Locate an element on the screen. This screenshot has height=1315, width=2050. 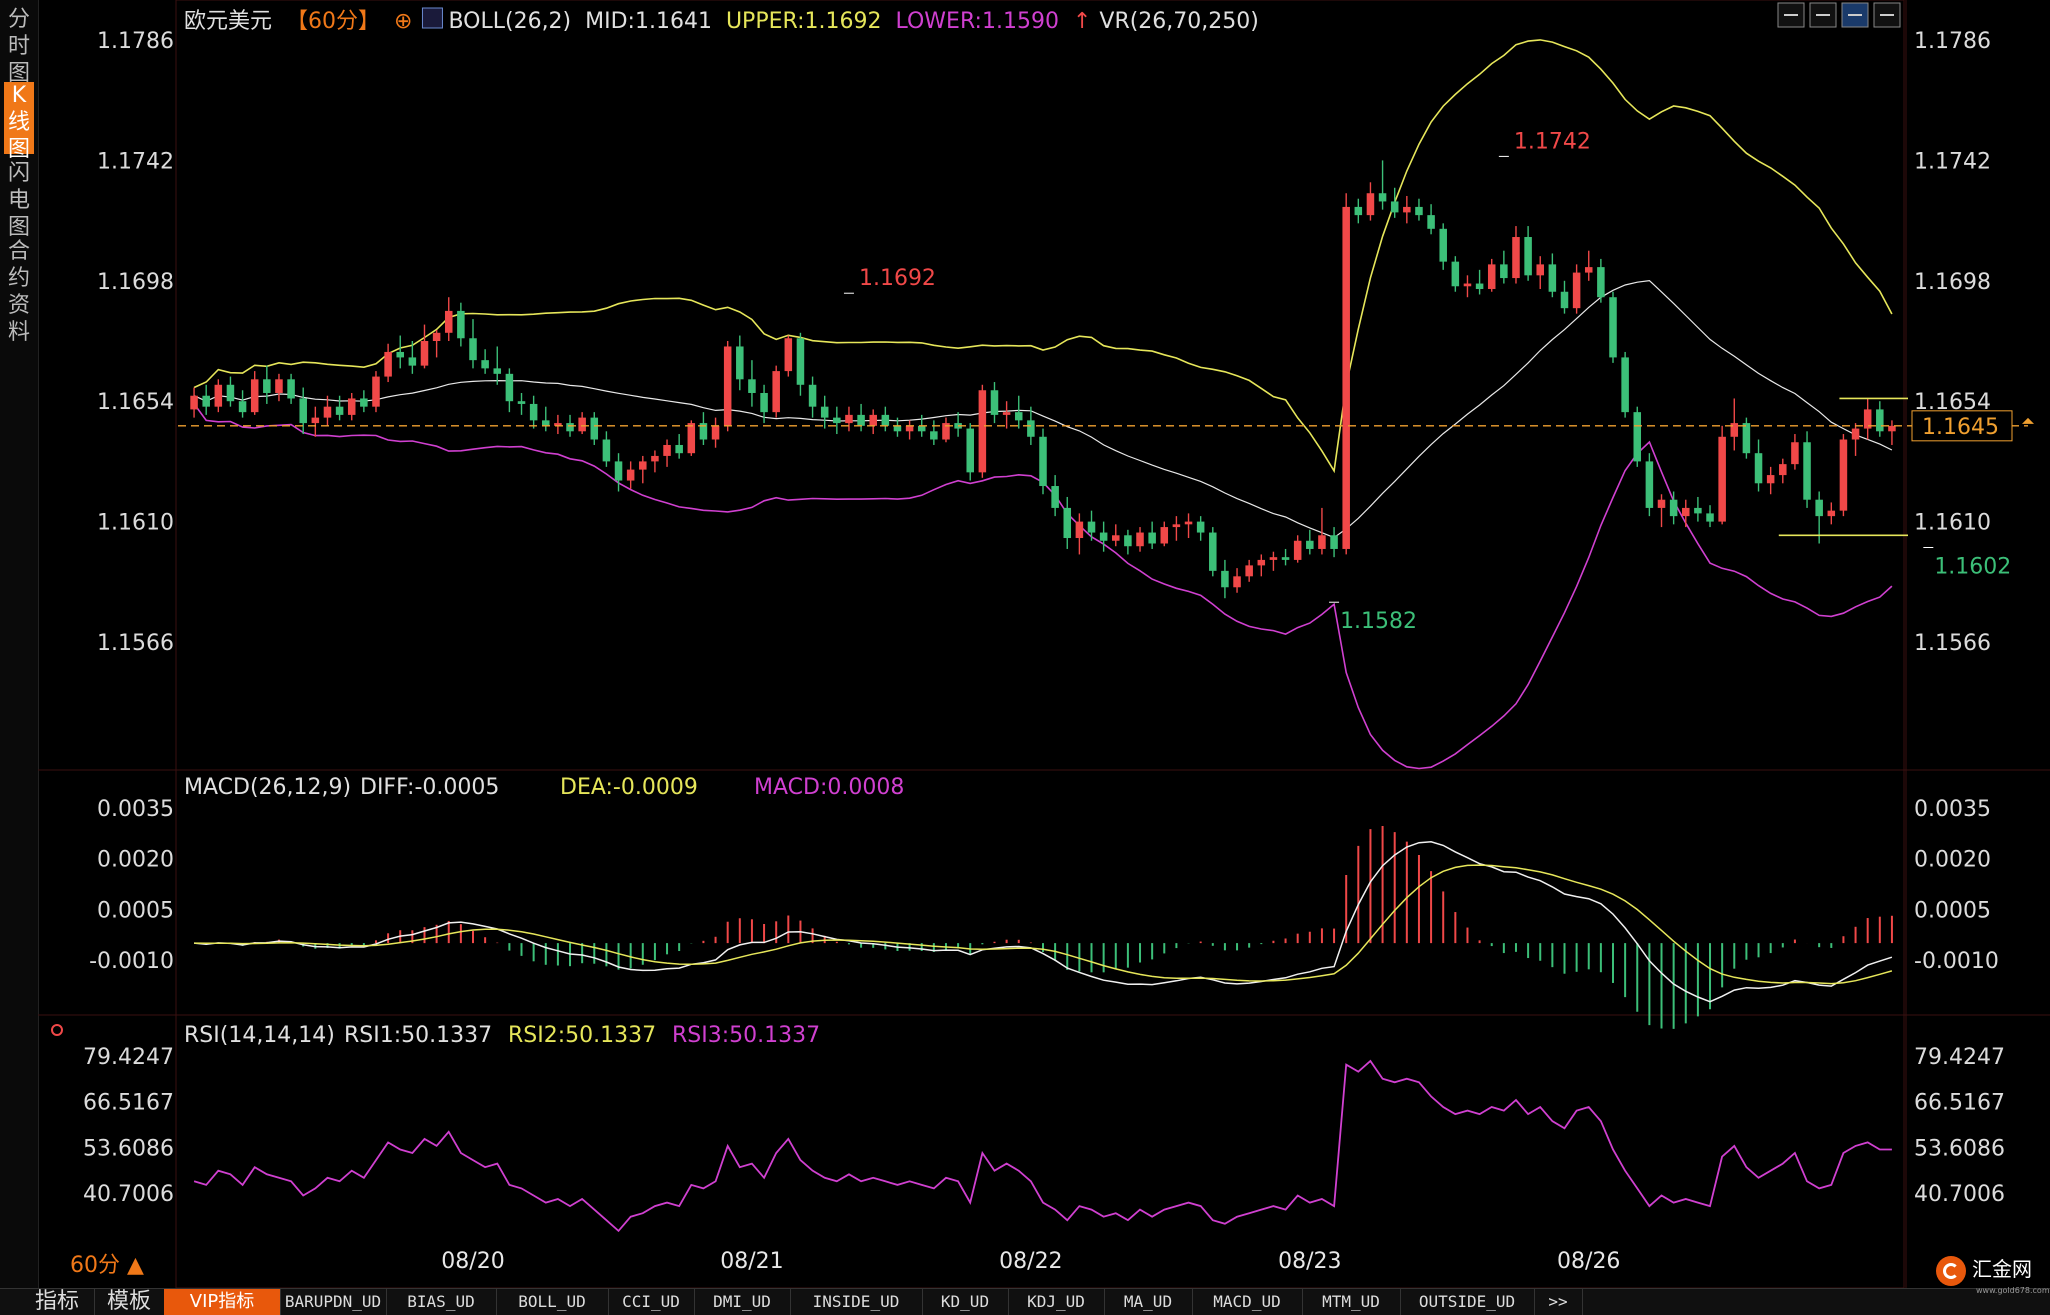
bottom-tab-4: BIAS_UD is located at coordinates (441, 1302).